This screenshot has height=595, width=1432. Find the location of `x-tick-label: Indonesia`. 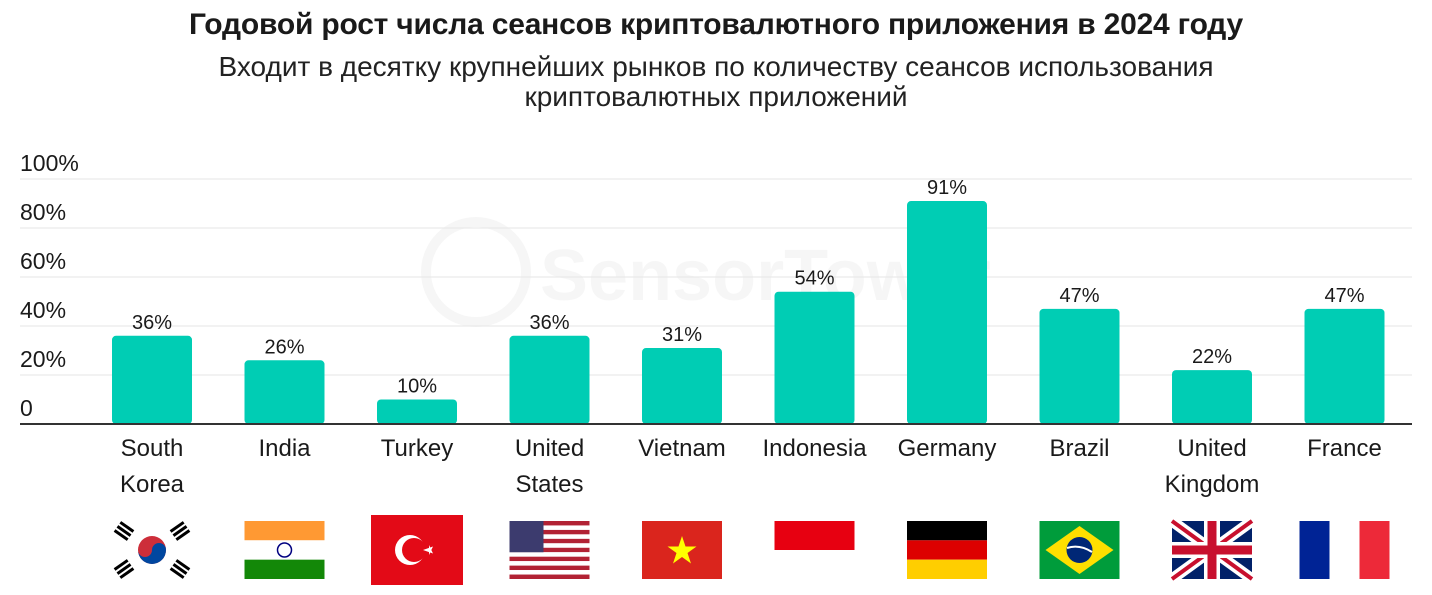

x-tick-label: Indonesia is located at coordinates (814, 448).